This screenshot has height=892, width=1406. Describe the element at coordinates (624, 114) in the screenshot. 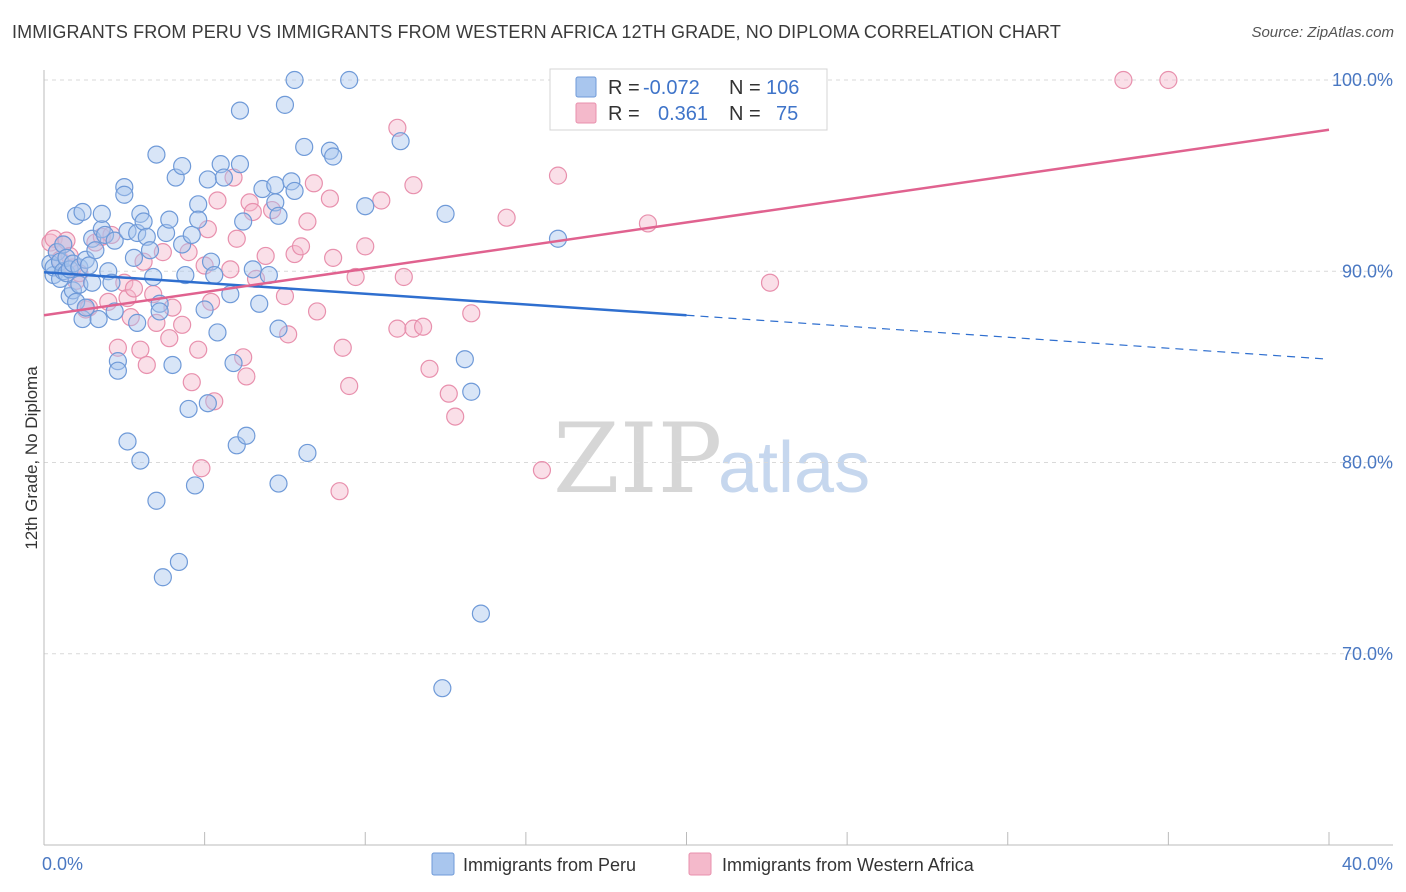

I see `legend-r-label-wafrica: R =` at that location.